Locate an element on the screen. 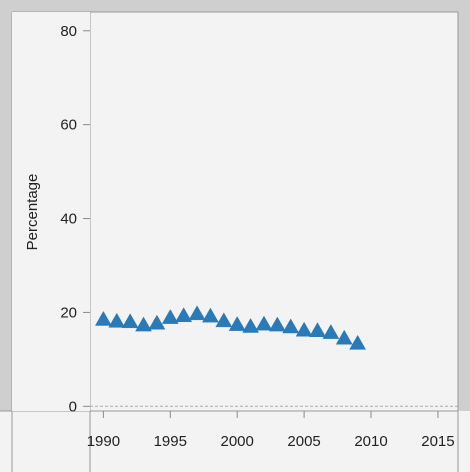 Image resolution: width=470 pixels, height=472 pixels. y-tick-label: 20 is located at coordinates (68, 312).